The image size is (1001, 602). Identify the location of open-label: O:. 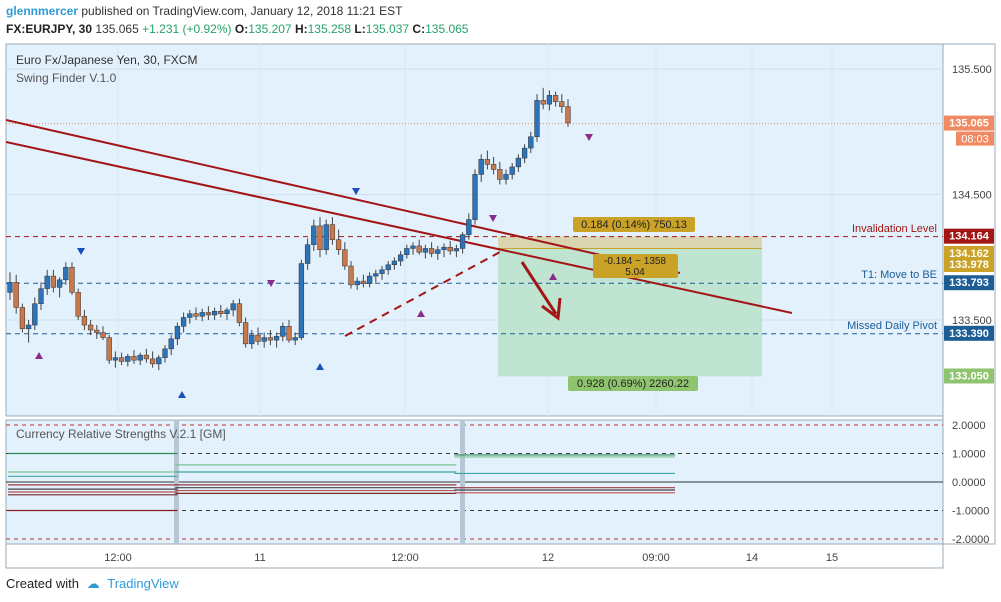
(241, 29).